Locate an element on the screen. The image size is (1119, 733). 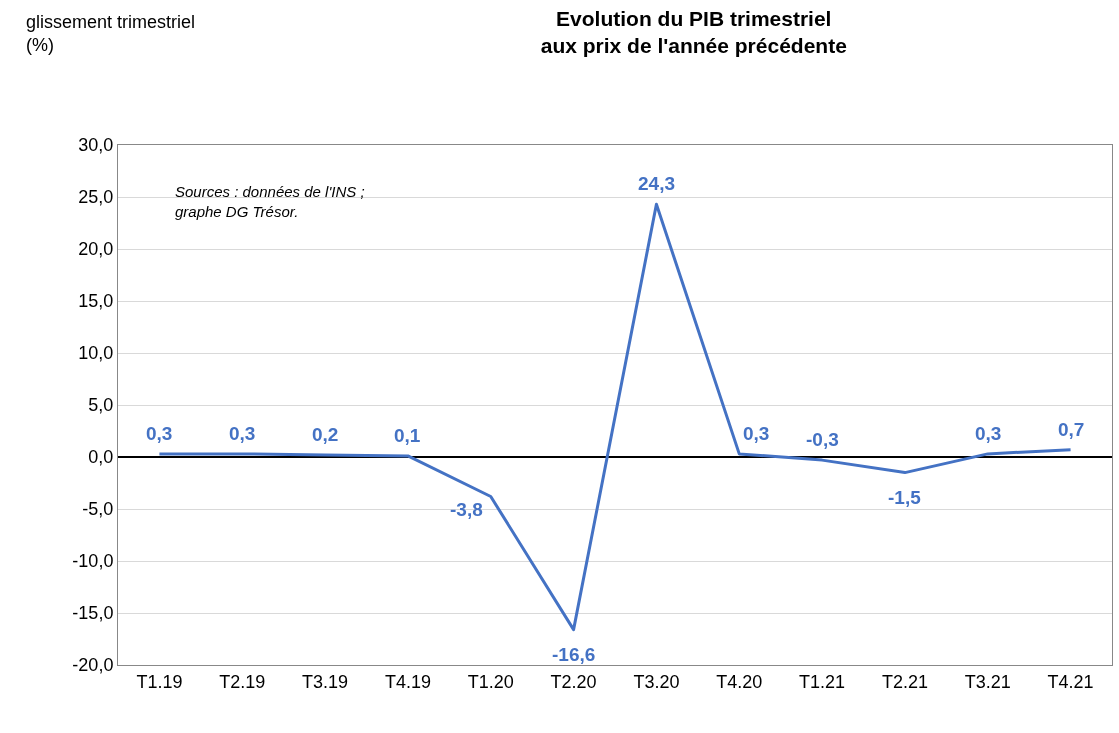
y-tick-label: -15,0 is located at coordinates (93, 613).